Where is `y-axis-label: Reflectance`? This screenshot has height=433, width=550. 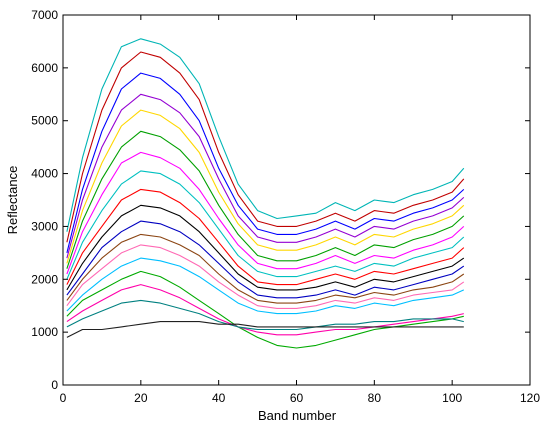
y-axis-label: Reflectance is located at coordinates (12, 200).